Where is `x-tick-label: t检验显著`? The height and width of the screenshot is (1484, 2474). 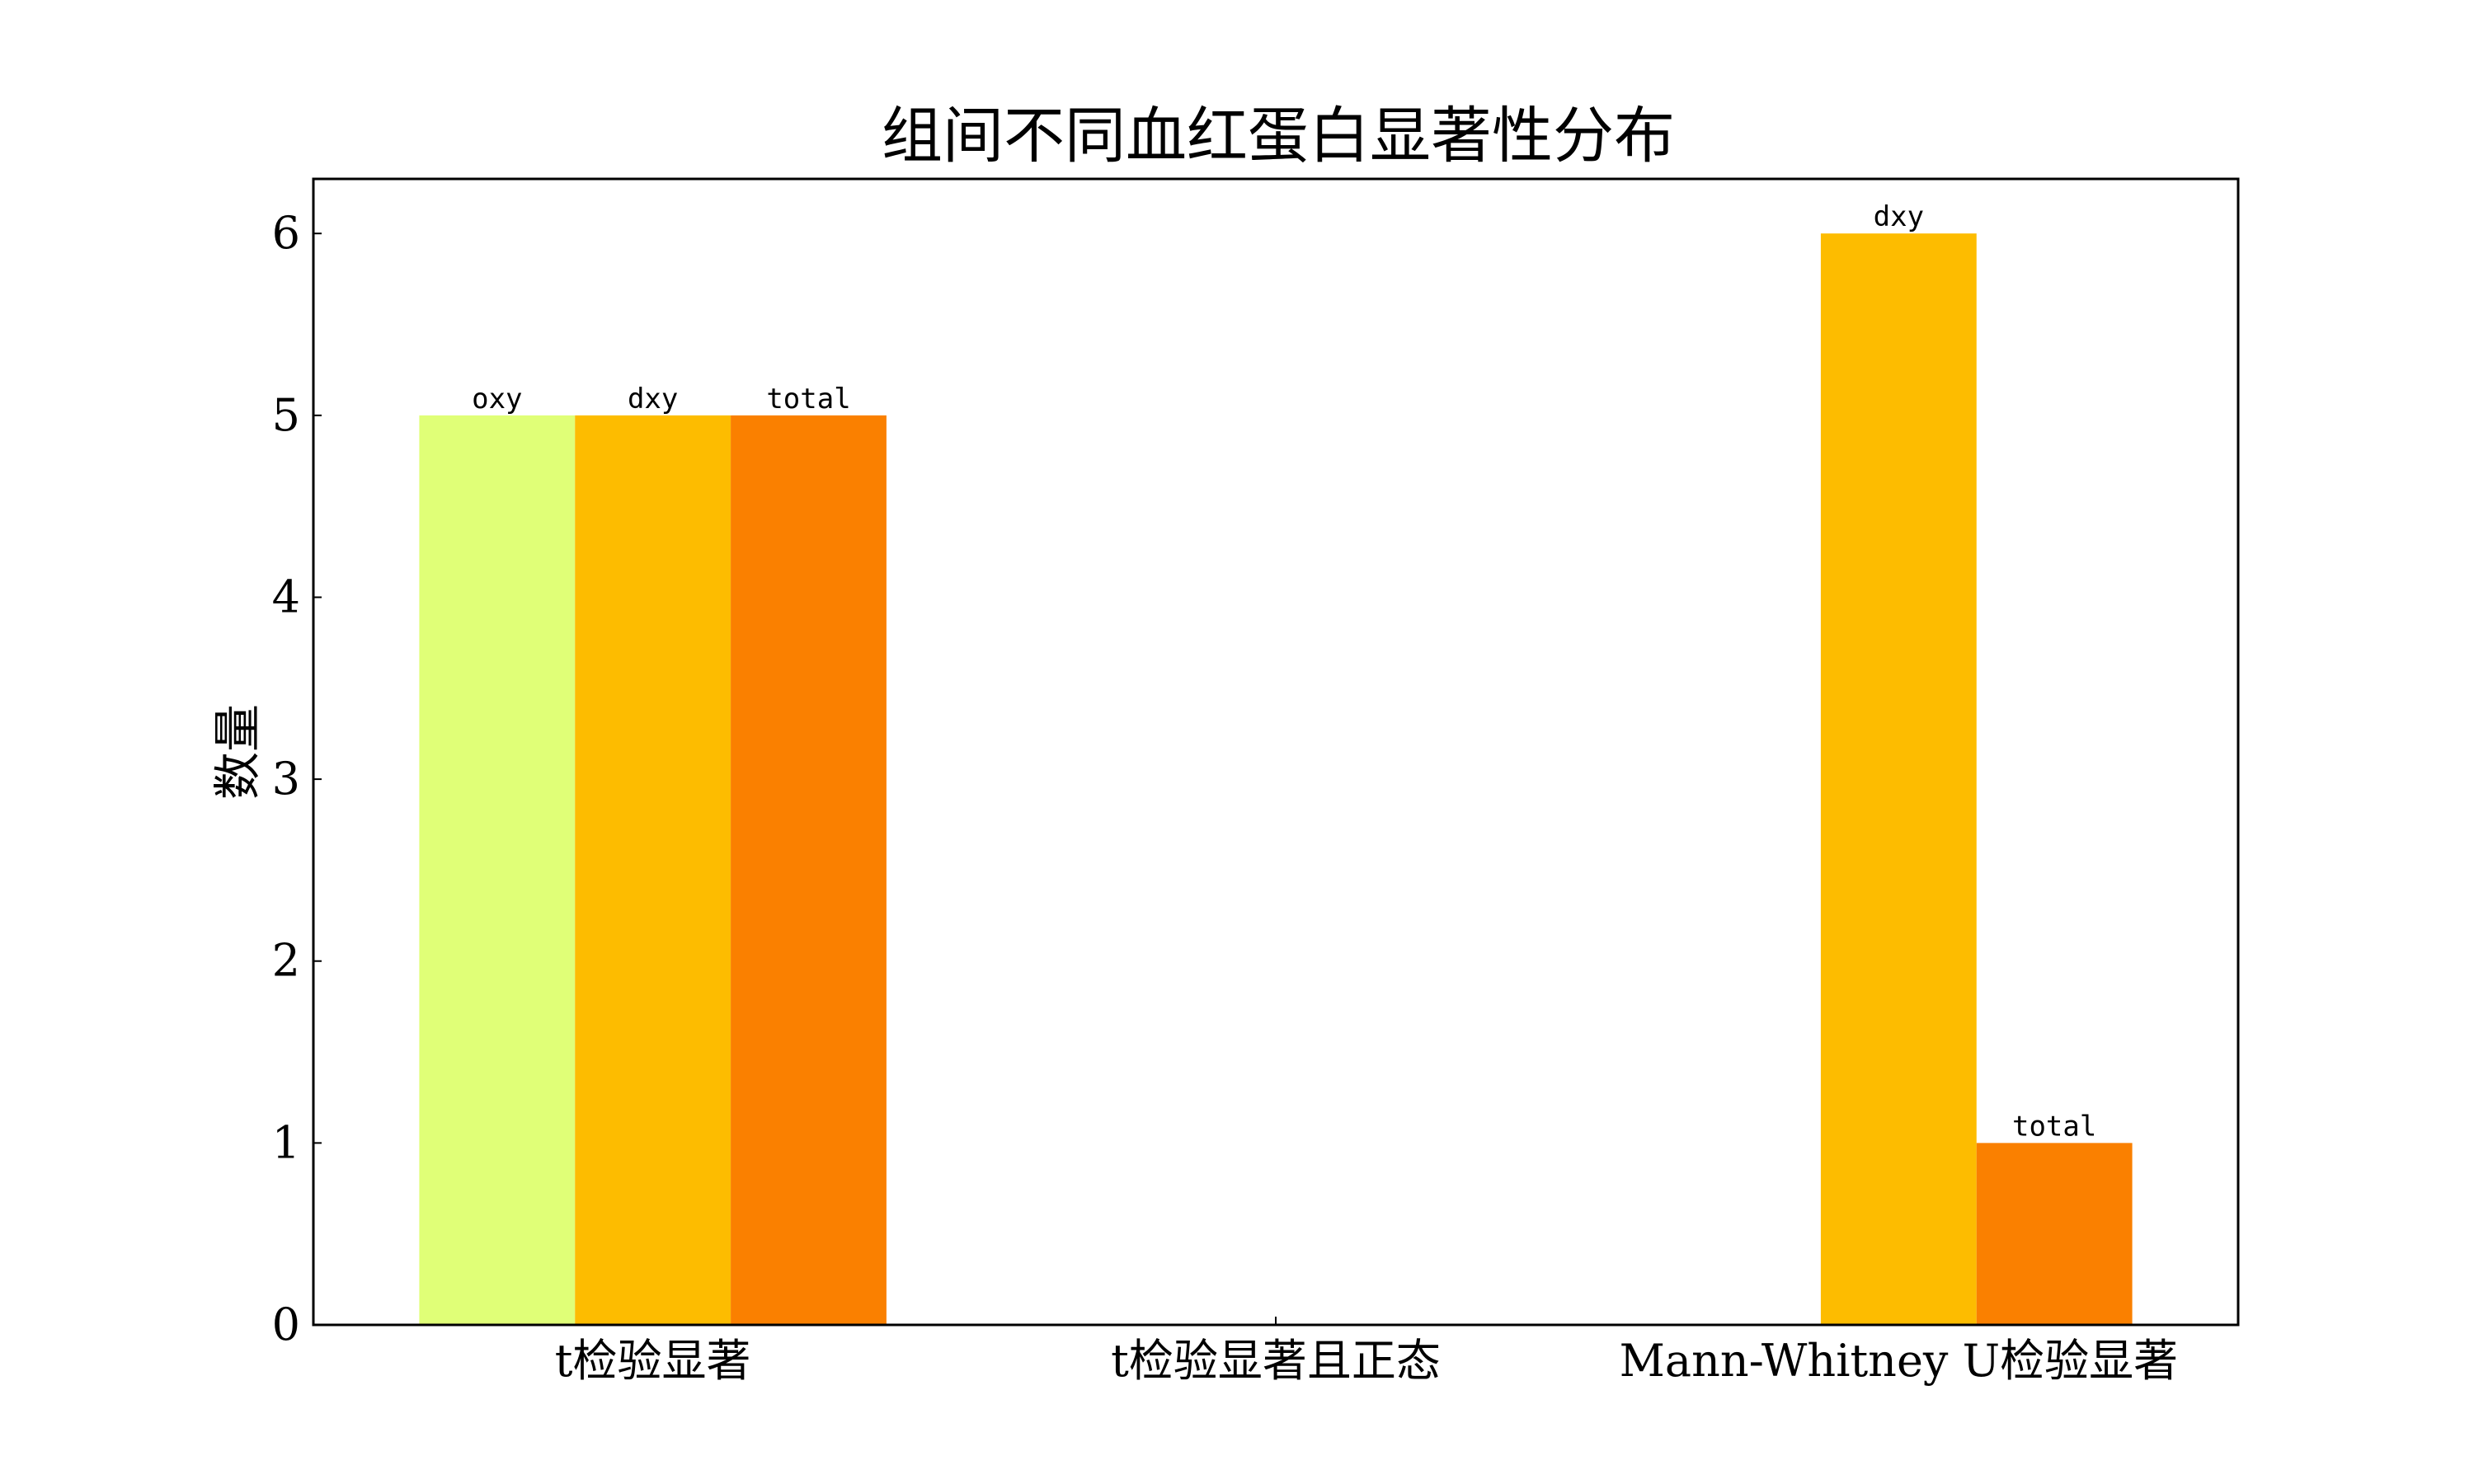
x-tick-label: t检验显著 is located at coordinates (653, 1361).